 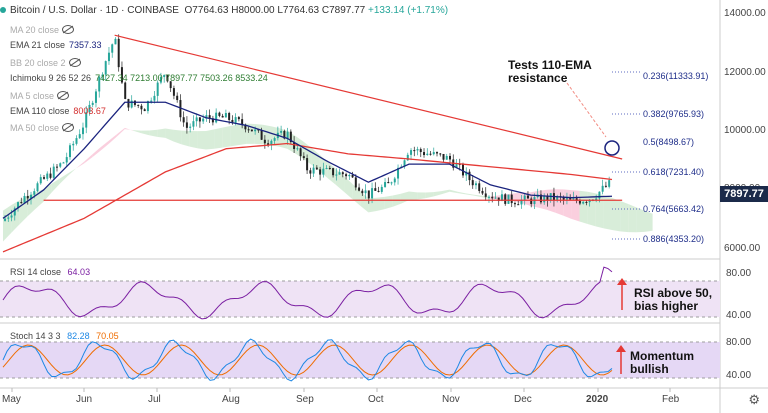 I want to click on legend-row: EMA 110 close 8003.67, so click(x=58, y=111).